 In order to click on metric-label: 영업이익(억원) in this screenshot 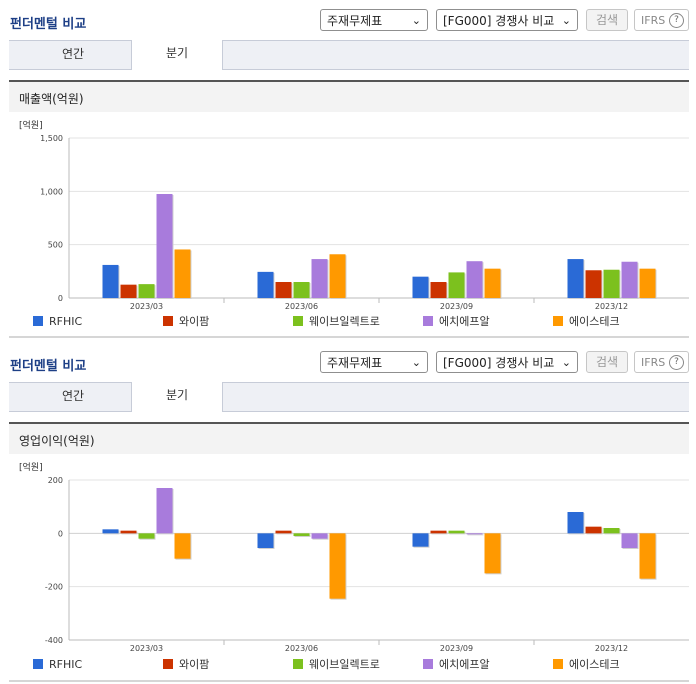, I will do `click(57, 441)`.